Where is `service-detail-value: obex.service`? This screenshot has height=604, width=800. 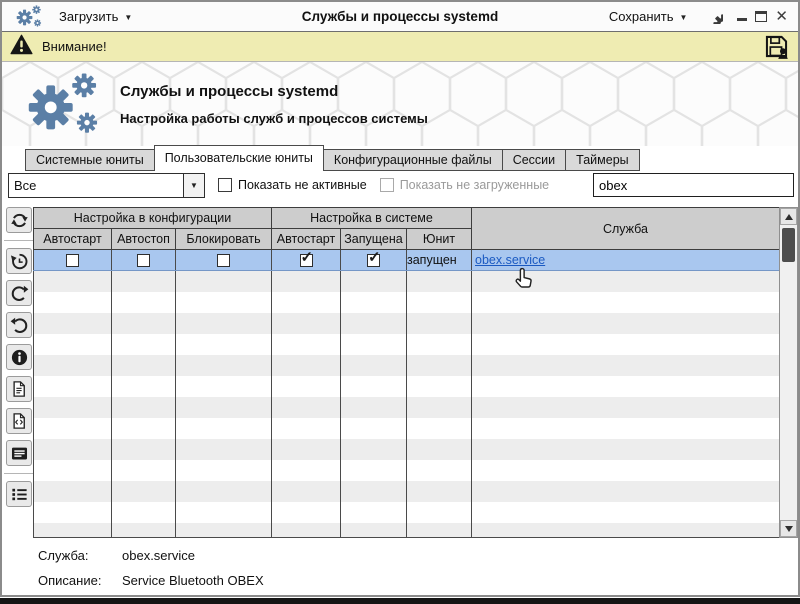 service-detail-value: obex.service is located at coordinates (158, 555).